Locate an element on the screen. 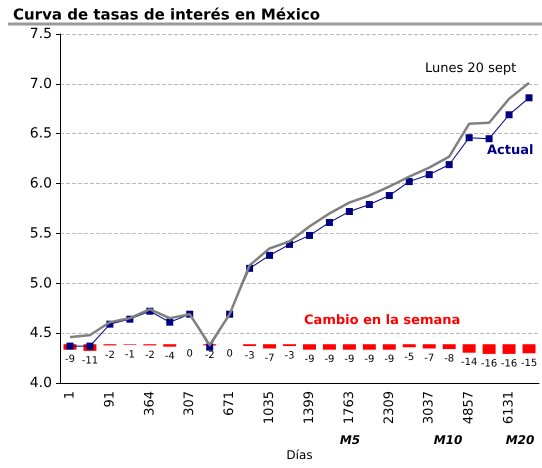 The height and width of the screenshot is (468, 542). y-tick-label: 6.0 is located at coordinates (41, 184).